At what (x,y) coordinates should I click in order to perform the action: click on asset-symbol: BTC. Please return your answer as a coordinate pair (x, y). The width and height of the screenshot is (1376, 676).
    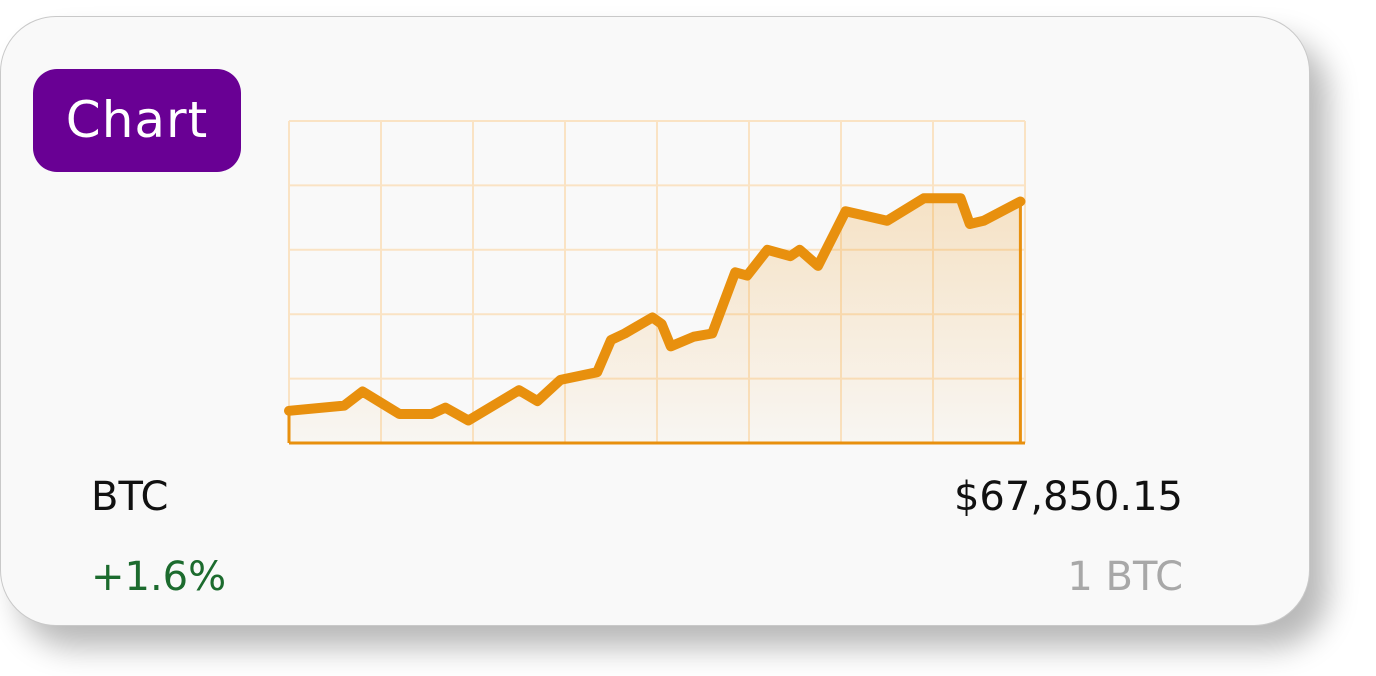
    Looking at the image, I should click on (130, 497).